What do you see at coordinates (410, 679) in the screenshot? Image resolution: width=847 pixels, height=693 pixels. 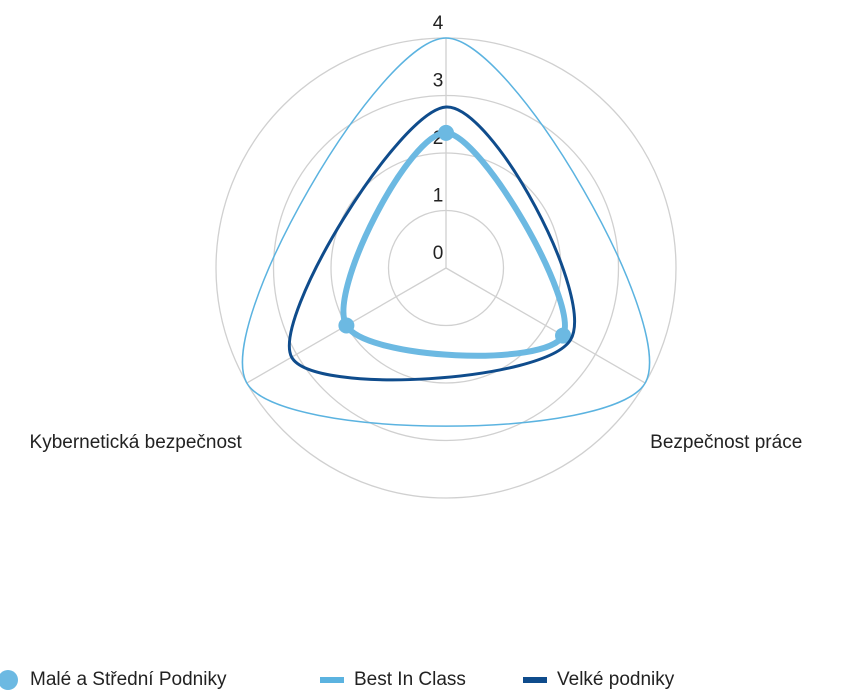 I see `legend-label: Best In Class` at bounding box center [410, 679].